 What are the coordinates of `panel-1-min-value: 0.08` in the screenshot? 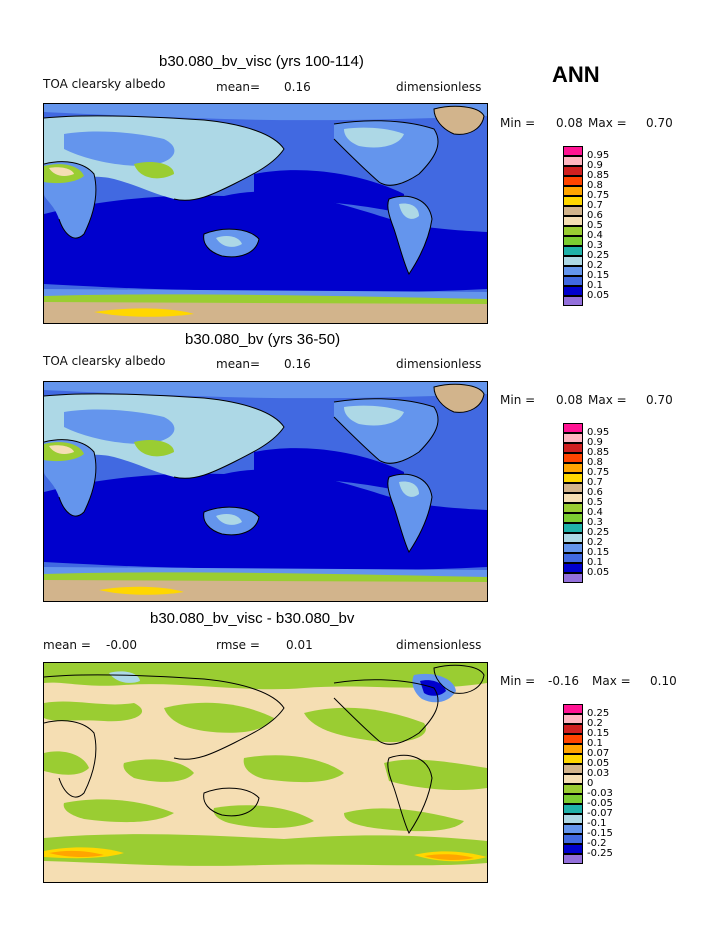 It's located at (569, 123).